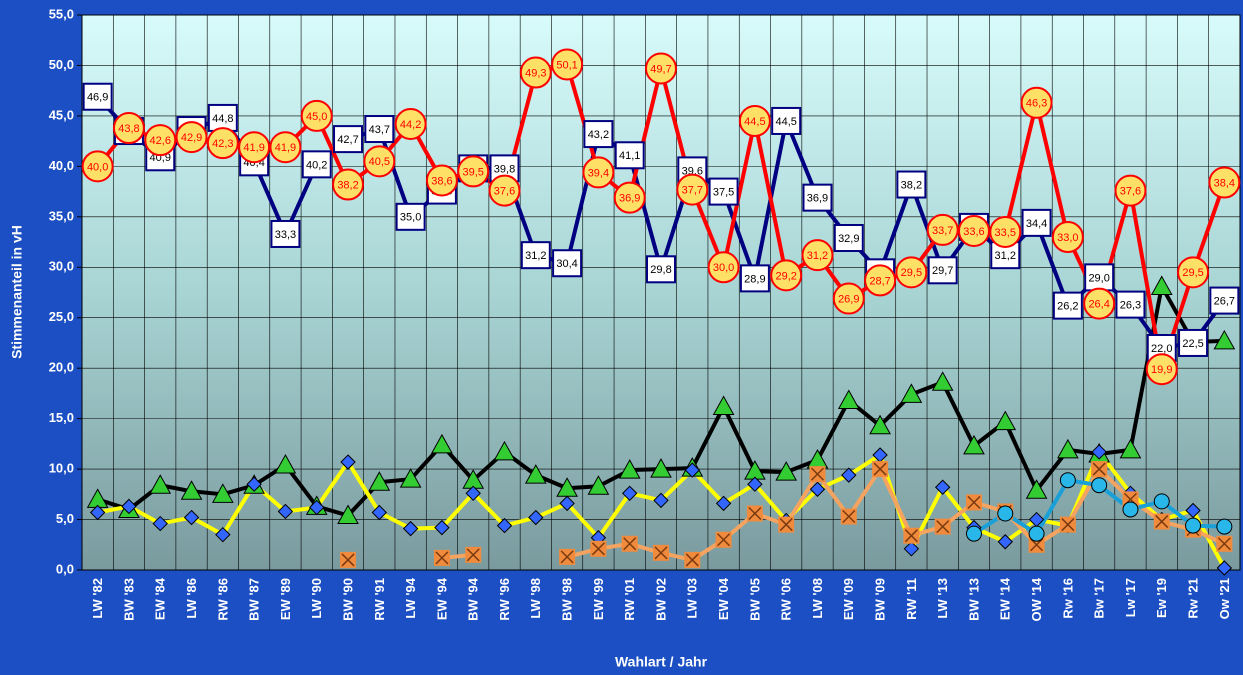  Describe the element at coordinates (1036, 104) in the screenshot. I see `data-label: 46,3` at that location.